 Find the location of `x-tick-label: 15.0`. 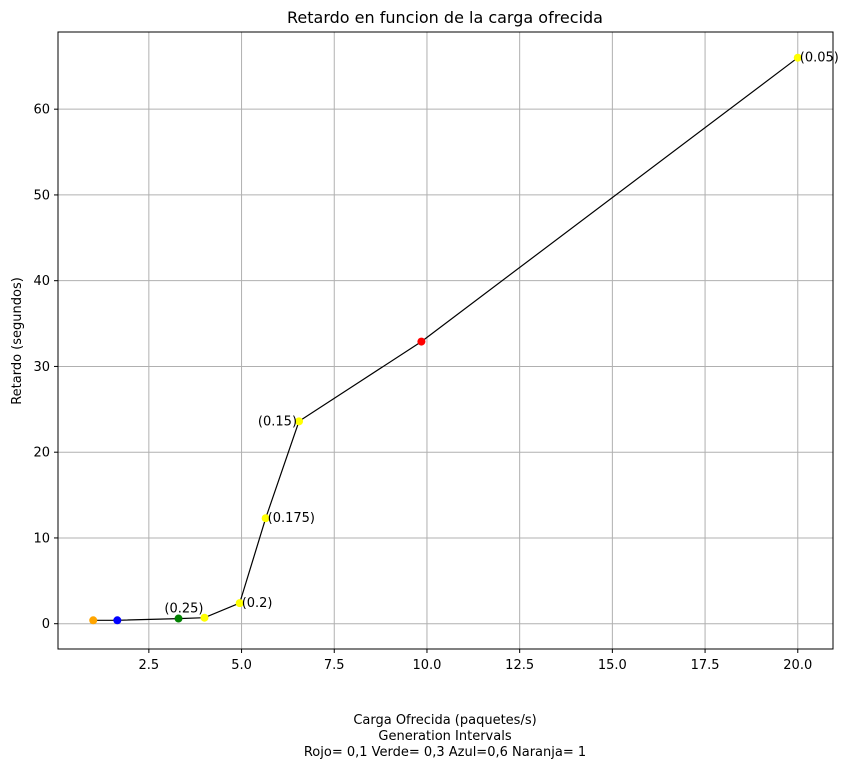

x-tick-label: 15.0 is located at coordinates (612, 665).